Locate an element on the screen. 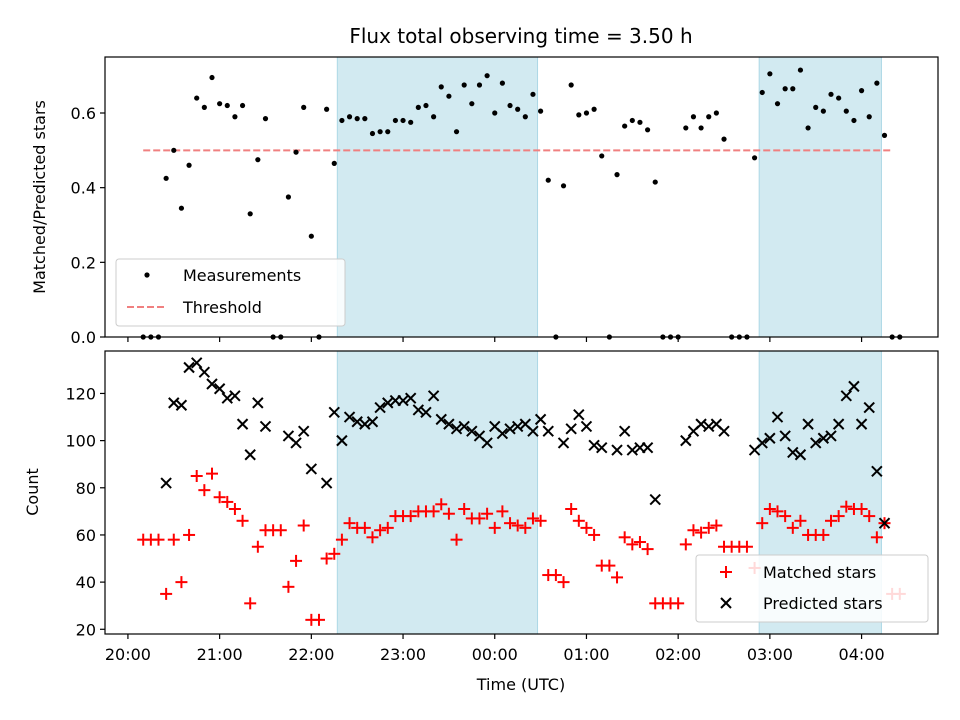 The image size is (960, 720). p1-ytick-label: 60 is located at coordinates (86, 535).